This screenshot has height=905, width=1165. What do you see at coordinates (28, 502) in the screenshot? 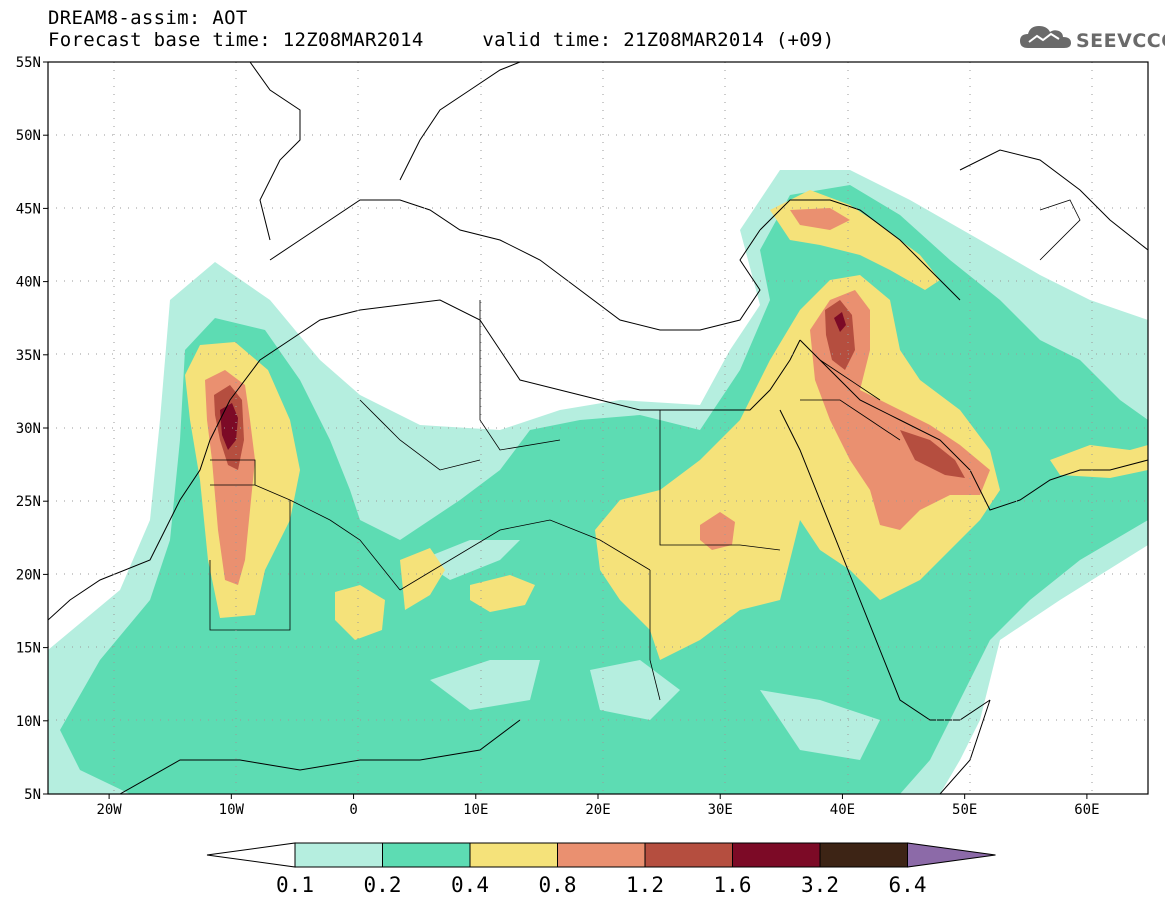
I see `lat-tick-label: 25N` at bounding box center [28, 502].